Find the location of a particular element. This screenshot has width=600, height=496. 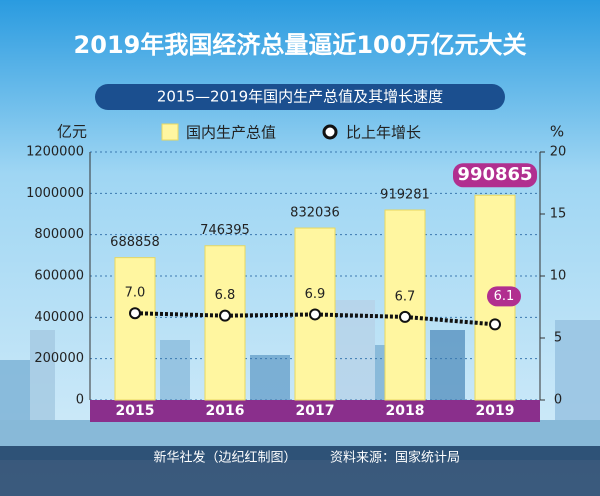

x-tick-label: 2019 is located at coordinates (495, 411).